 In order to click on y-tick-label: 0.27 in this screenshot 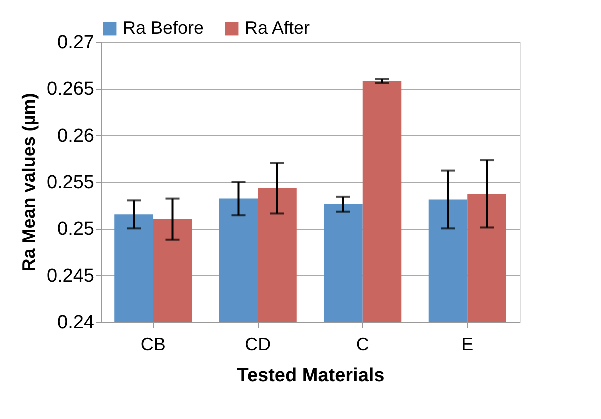, I will do `click(76, 43)`.